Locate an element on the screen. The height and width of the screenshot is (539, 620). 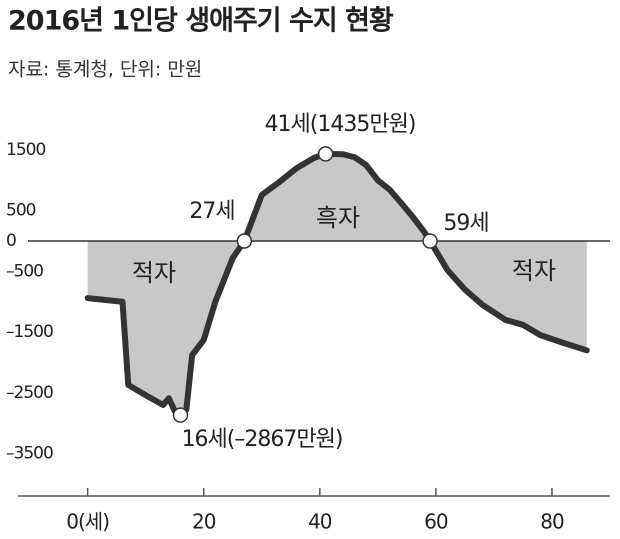
y-tick-label: 1500 is located at coordinates (25, 150).